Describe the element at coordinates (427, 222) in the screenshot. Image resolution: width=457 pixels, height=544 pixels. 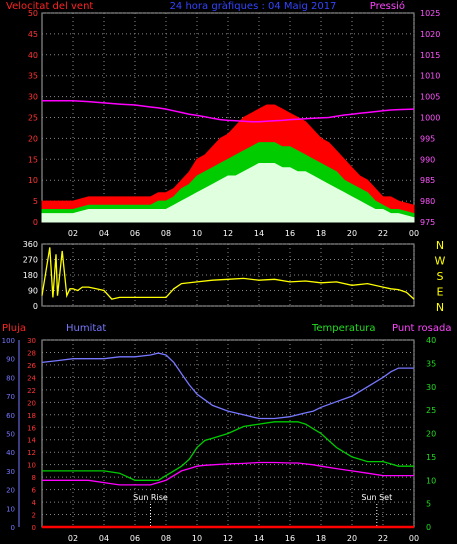
I see `right-tick-label: 975` at that location.